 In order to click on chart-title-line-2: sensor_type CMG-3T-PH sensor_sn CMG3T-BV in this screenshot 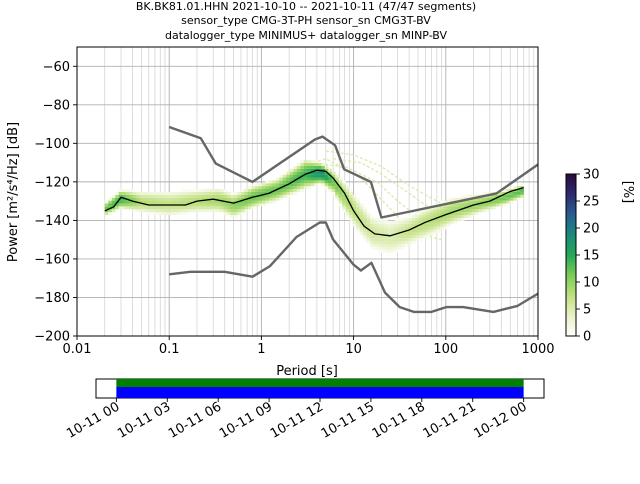, I will do `click(306, 20)`.